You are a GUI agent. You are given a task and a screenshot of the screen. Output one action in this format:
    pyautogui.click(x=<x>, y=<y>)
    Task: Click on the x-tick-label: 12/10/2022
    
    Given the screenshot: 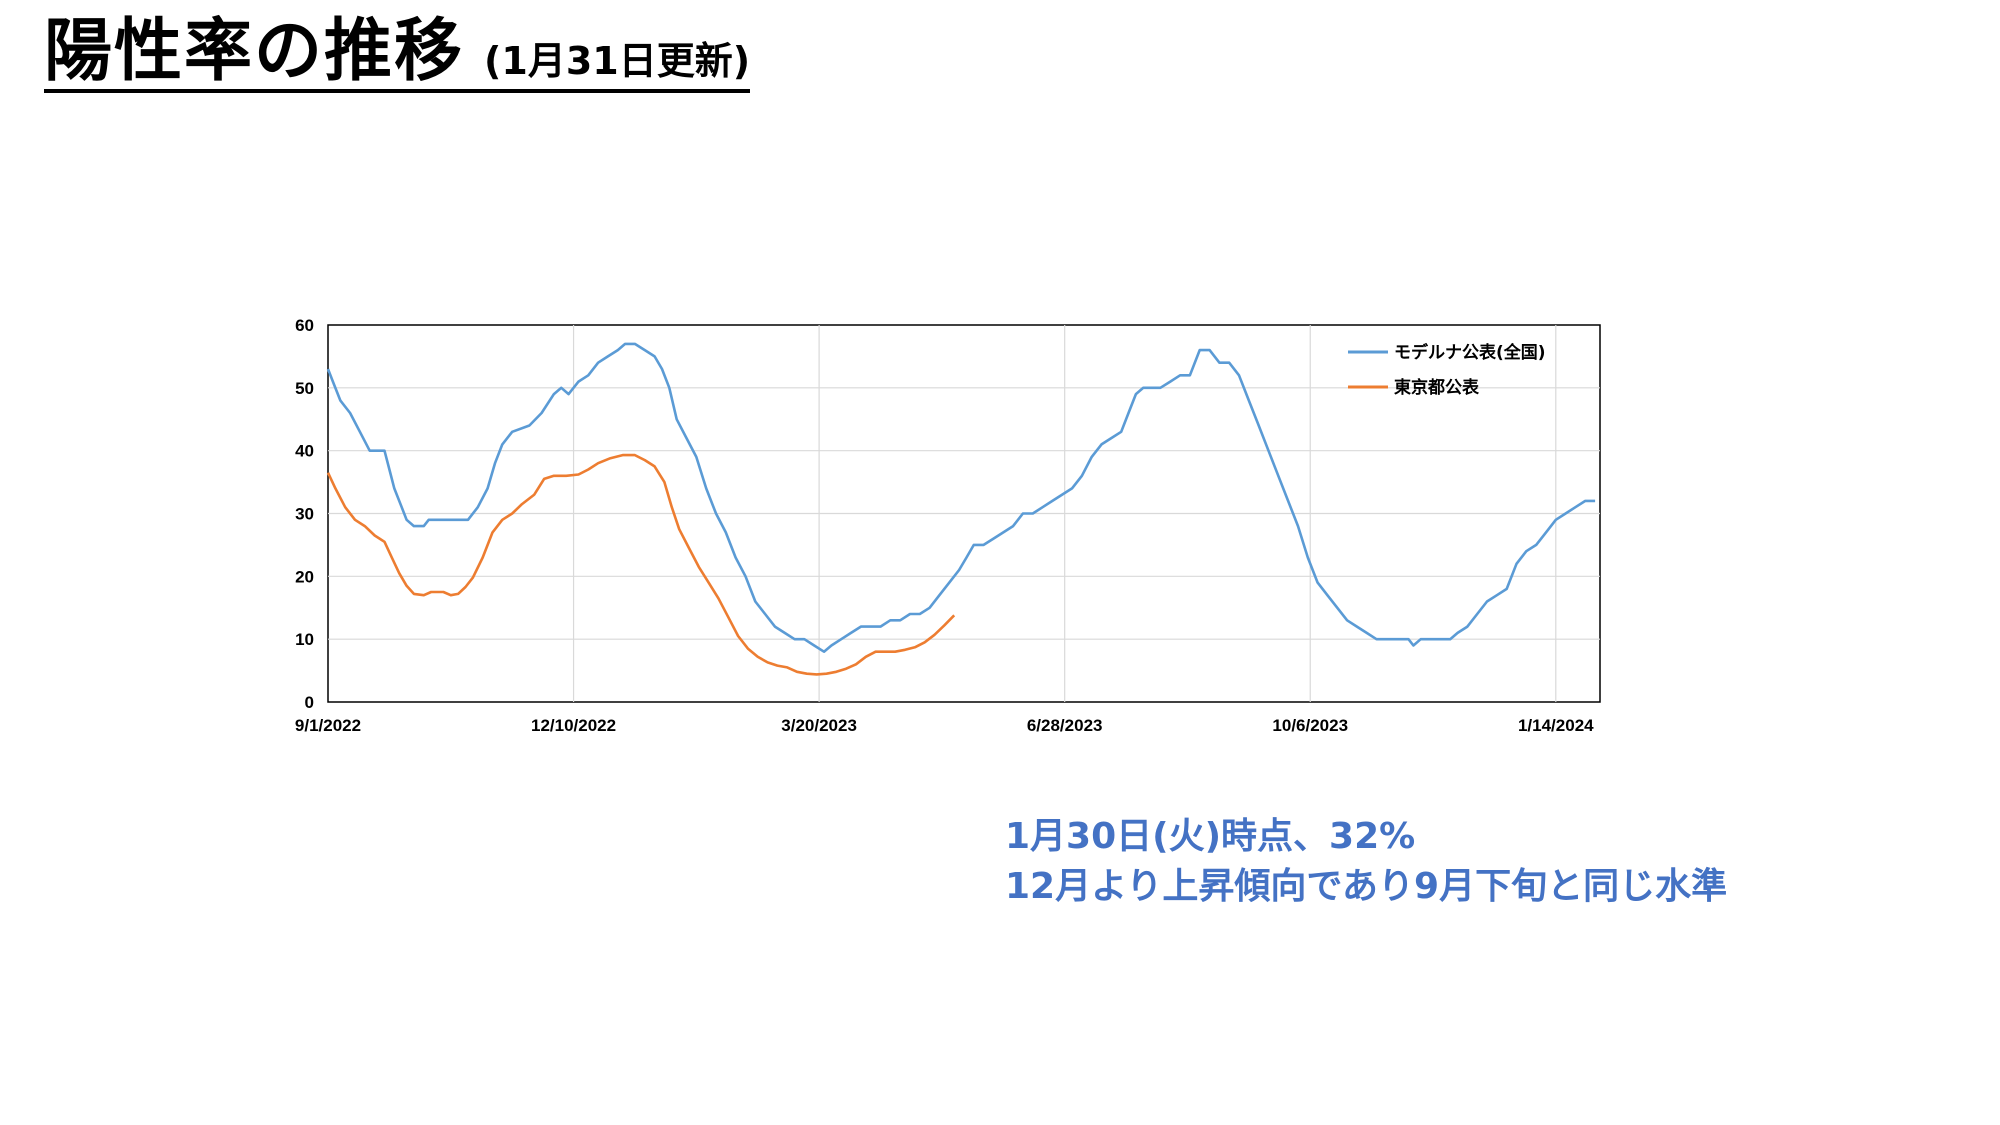 What is the action you would take?
    pyautogui.click(x=573, y=725)
    